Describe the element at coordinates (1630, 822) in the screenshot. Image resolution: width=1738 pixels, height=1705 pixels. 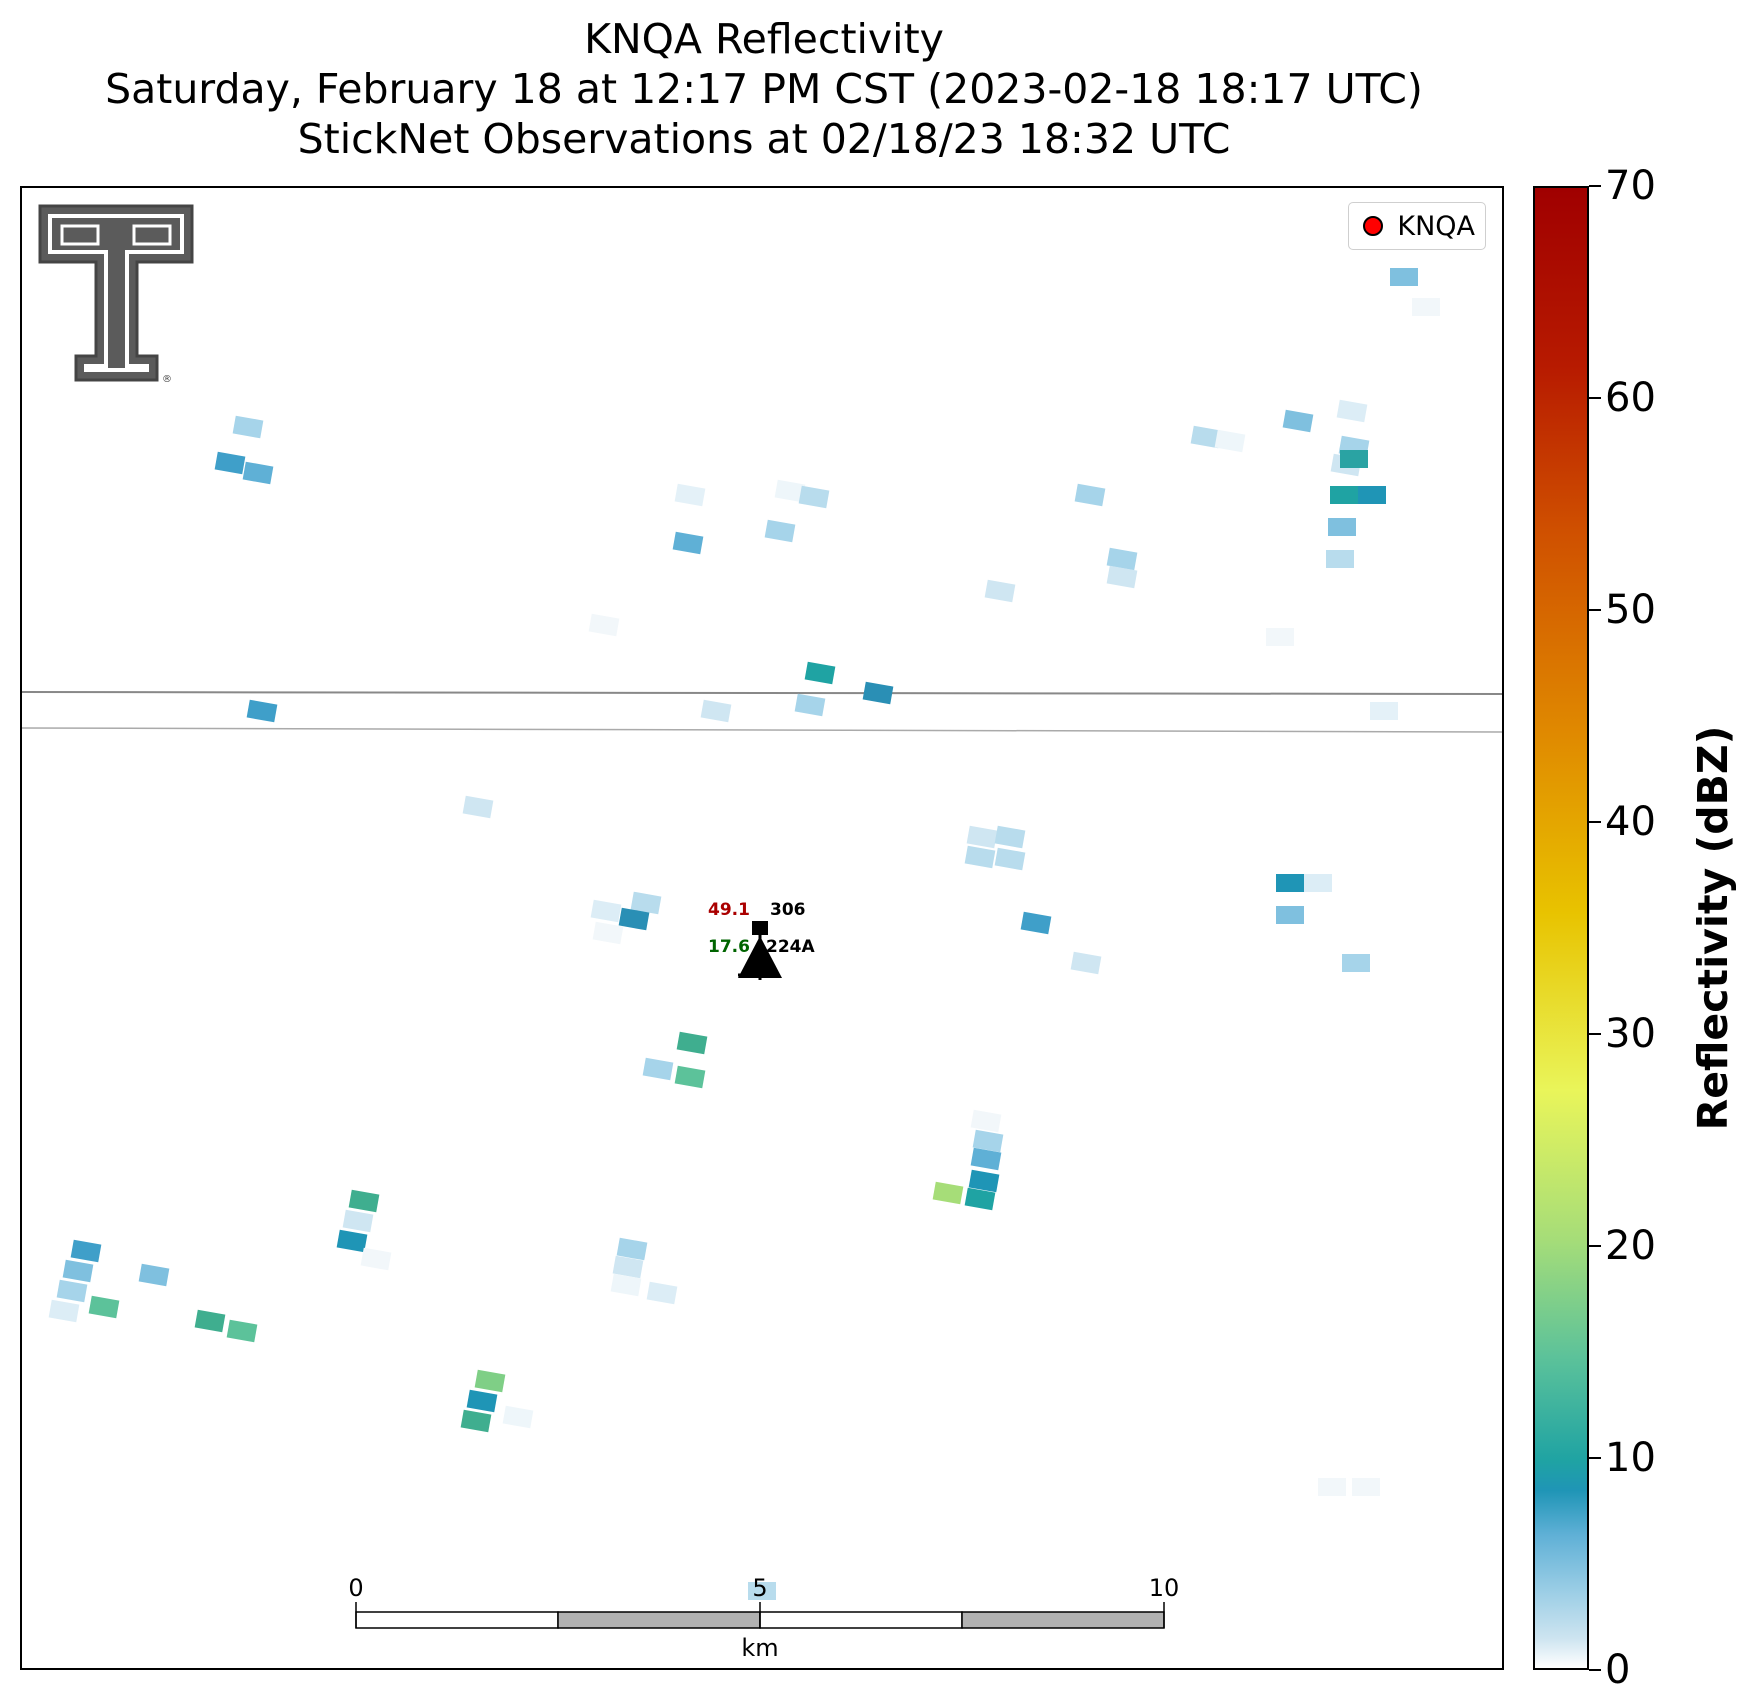
I see `colorbar-tick-label: 40` at that location.